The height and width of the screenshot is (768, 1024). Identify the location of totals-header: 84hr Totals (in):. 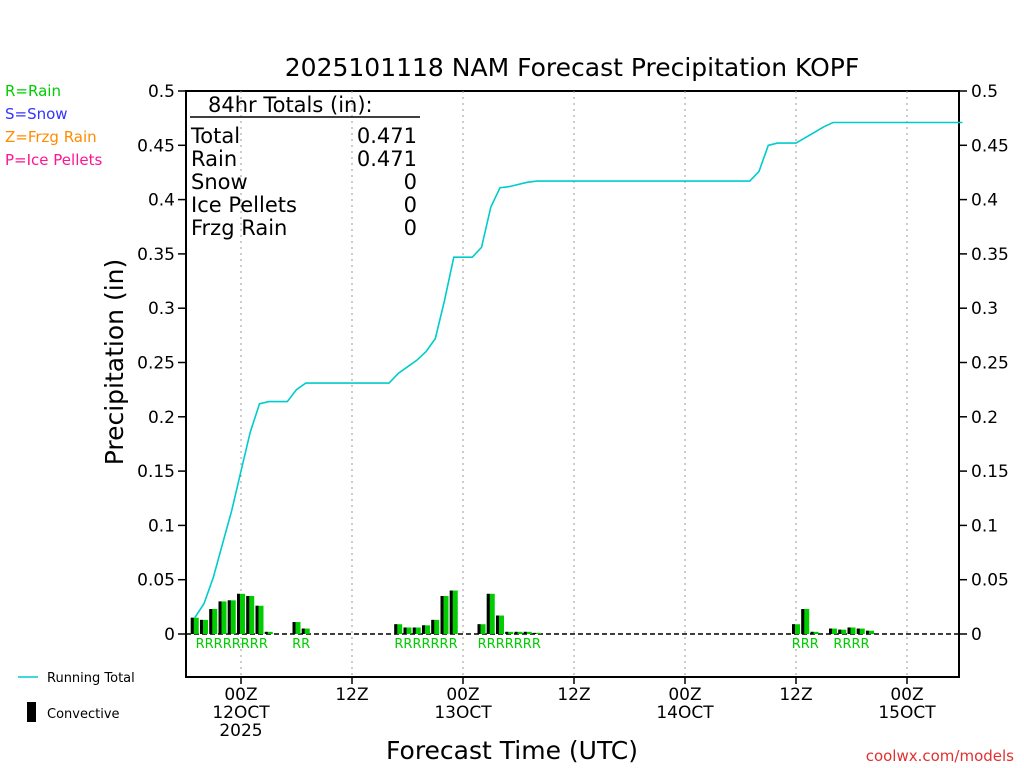
(290, 105).